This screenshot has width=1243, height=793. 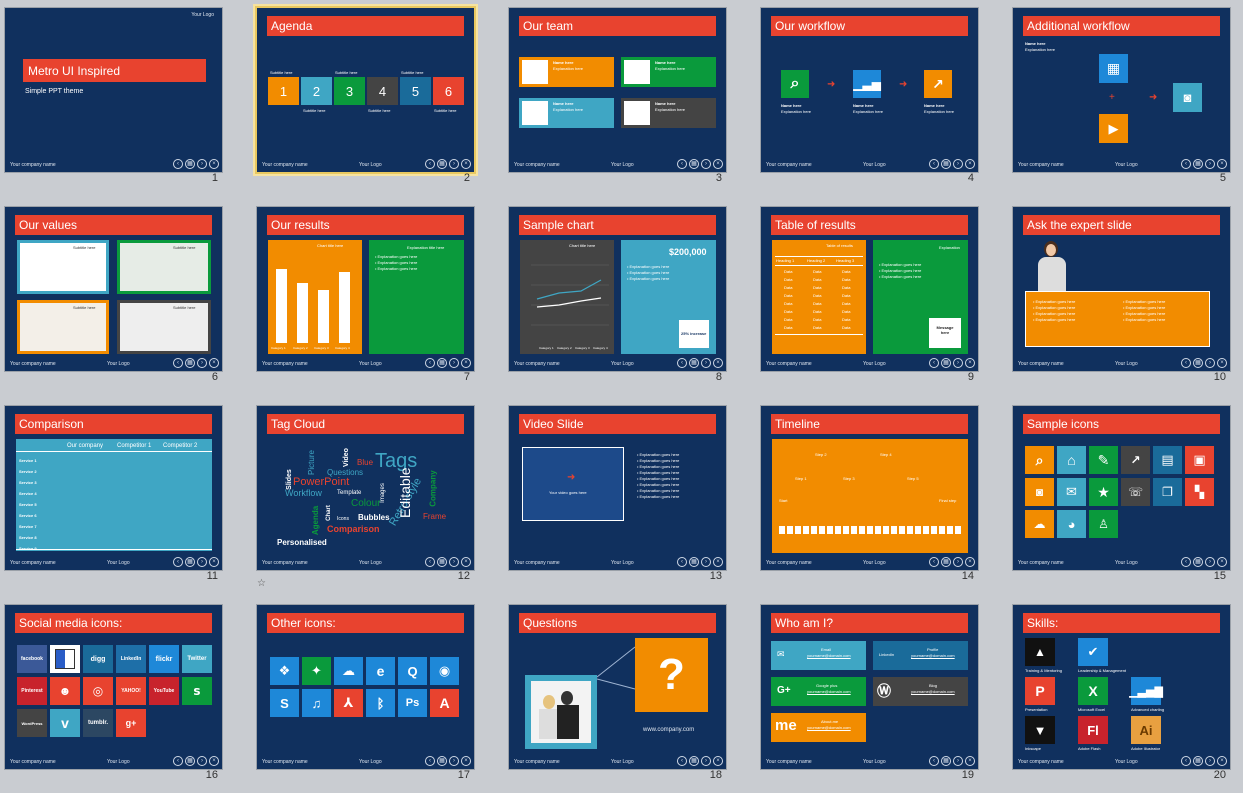 What do you see at coordinates (131, 691) in the screenshot?
I see `yahoo-icon: YAHOO!` at bounding box center [131, 691].